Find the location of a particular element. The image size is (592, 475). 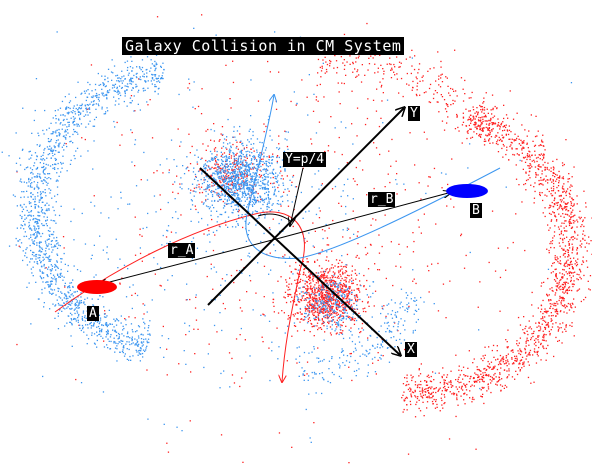

y-axis is located at coordinates (305, 207).